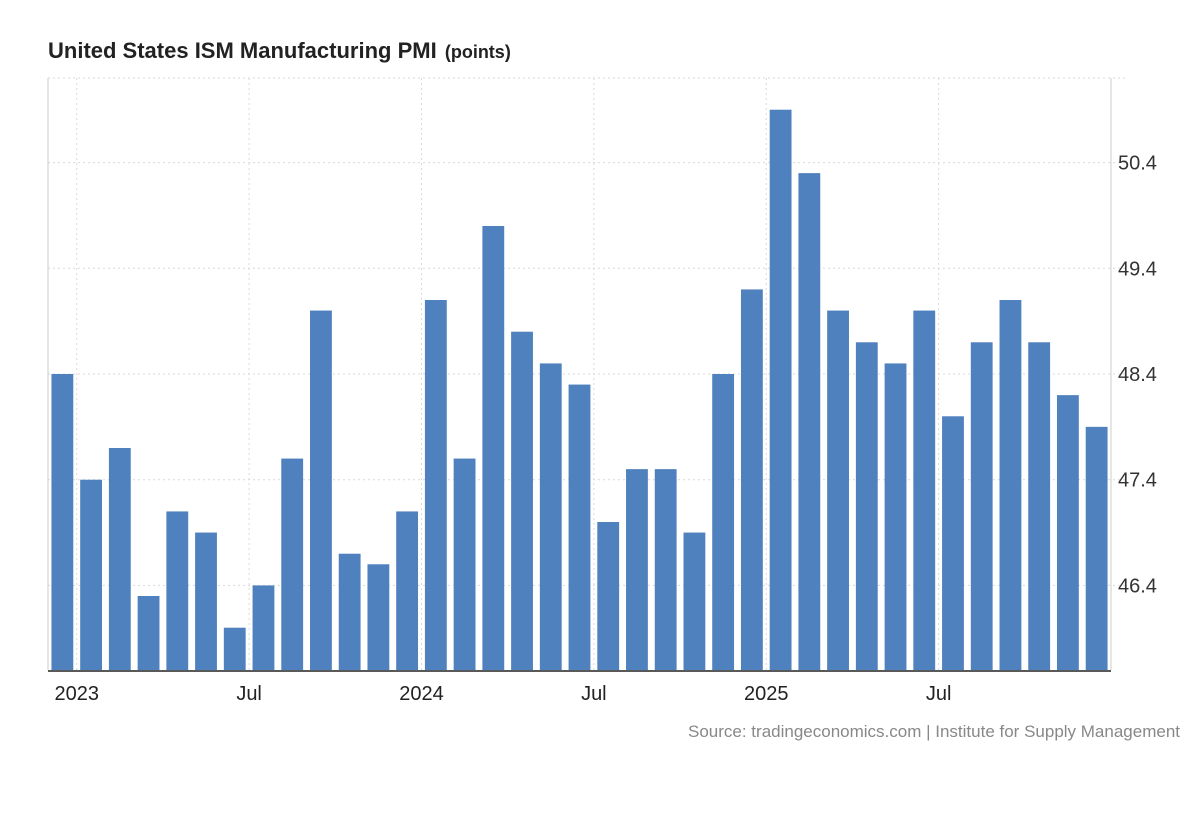 The width and height of the screenshot is (1200, 820). What do you see at coordinates (866, 506) in the screenshot?
I see `bar: Apr 2025: 48.7` at bounding box center [866, 506].